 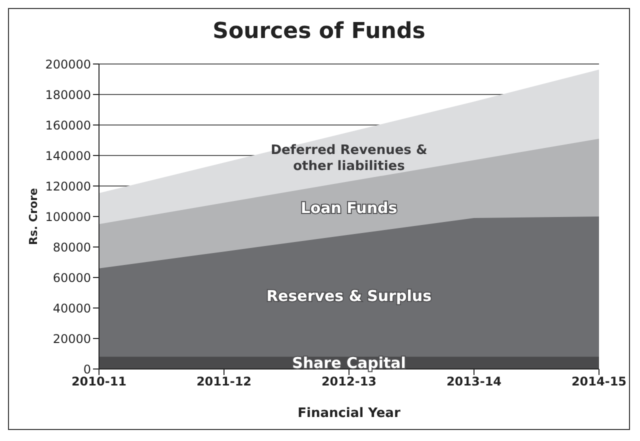 What do you see at coordinates (71, 339) in the screenshot?
I see `y-tick-label: 20000` at bounding box center [71, 339].